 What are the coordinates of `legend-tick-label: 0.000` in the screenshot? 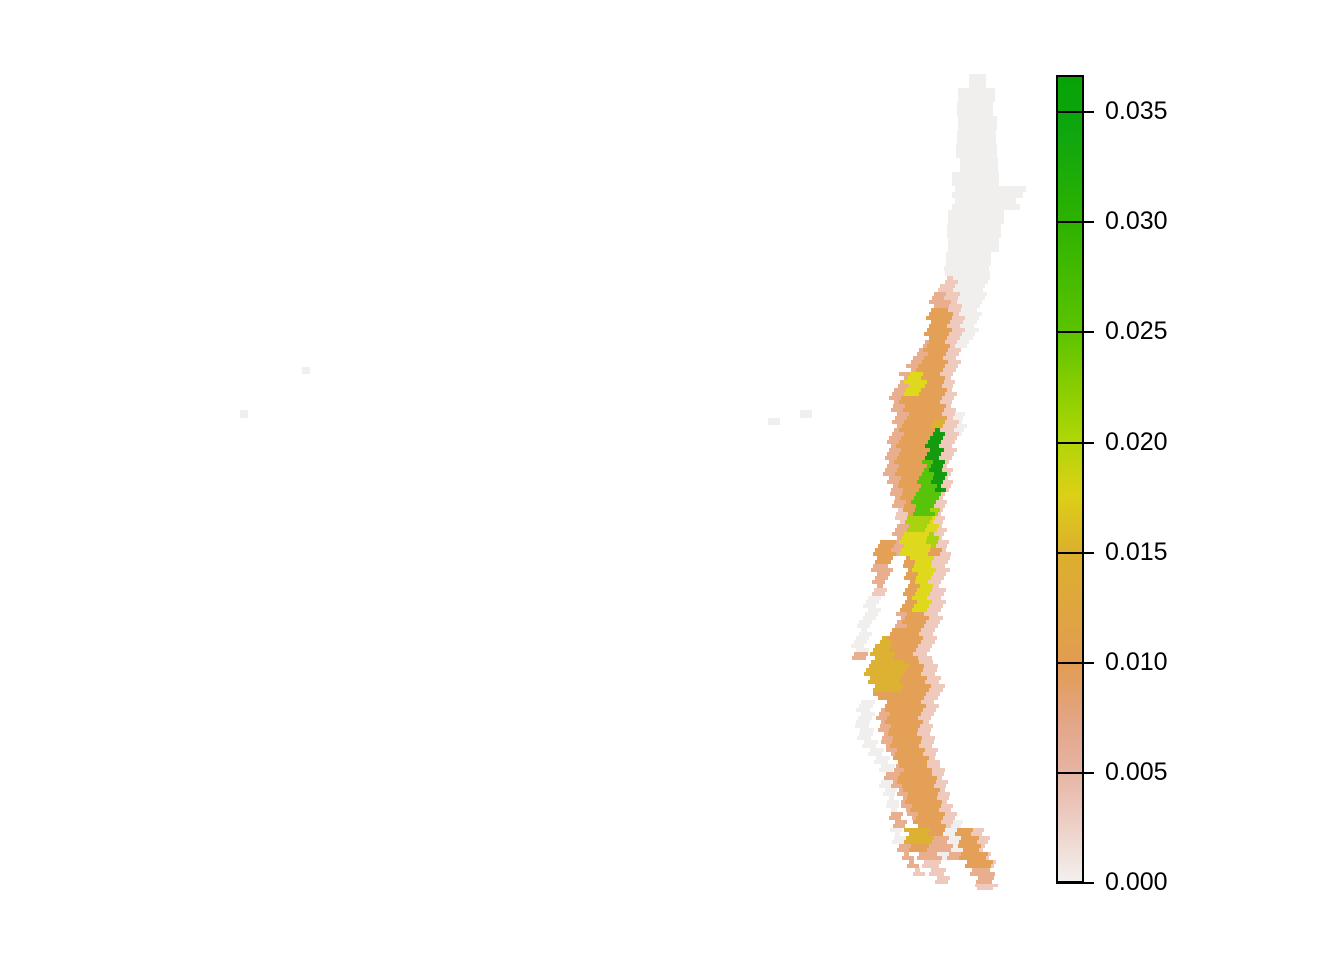 It's located at (1136, 881).